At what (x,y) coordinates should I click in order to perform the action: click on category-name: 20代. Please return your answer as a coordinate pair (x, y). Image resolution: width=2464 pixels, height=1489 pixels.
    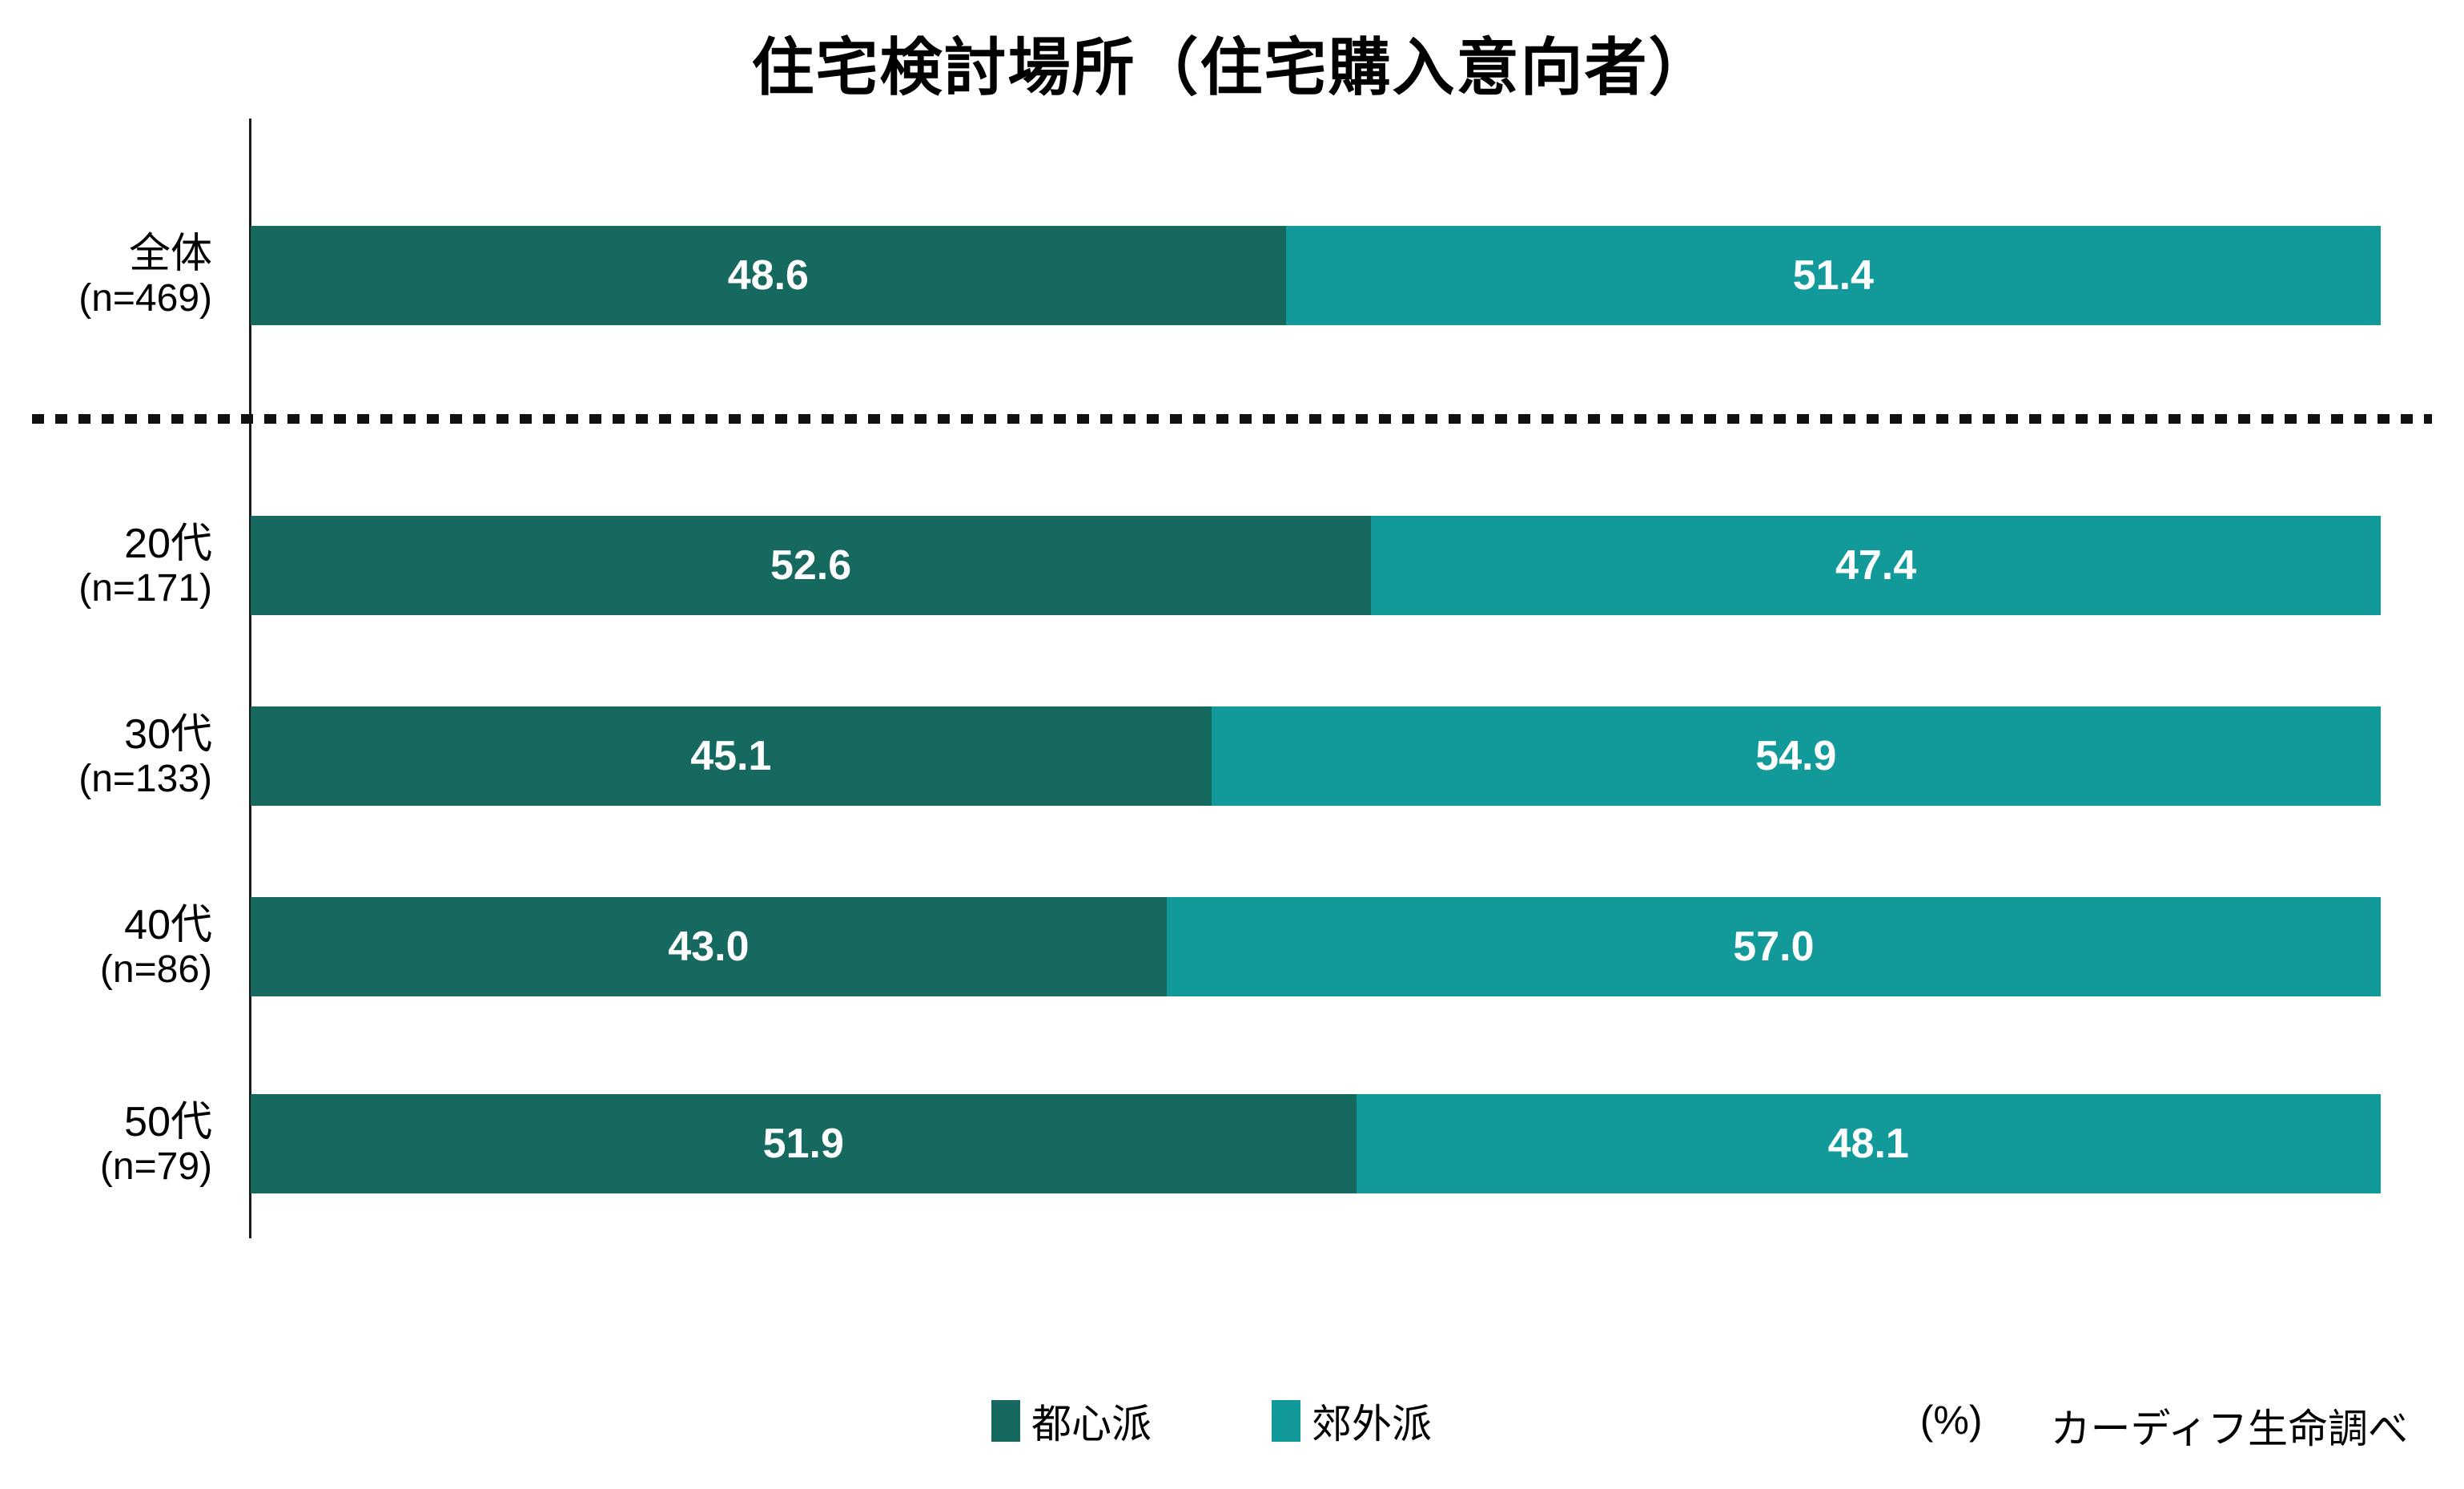
    Looking at the image, I should click on (168, 544).